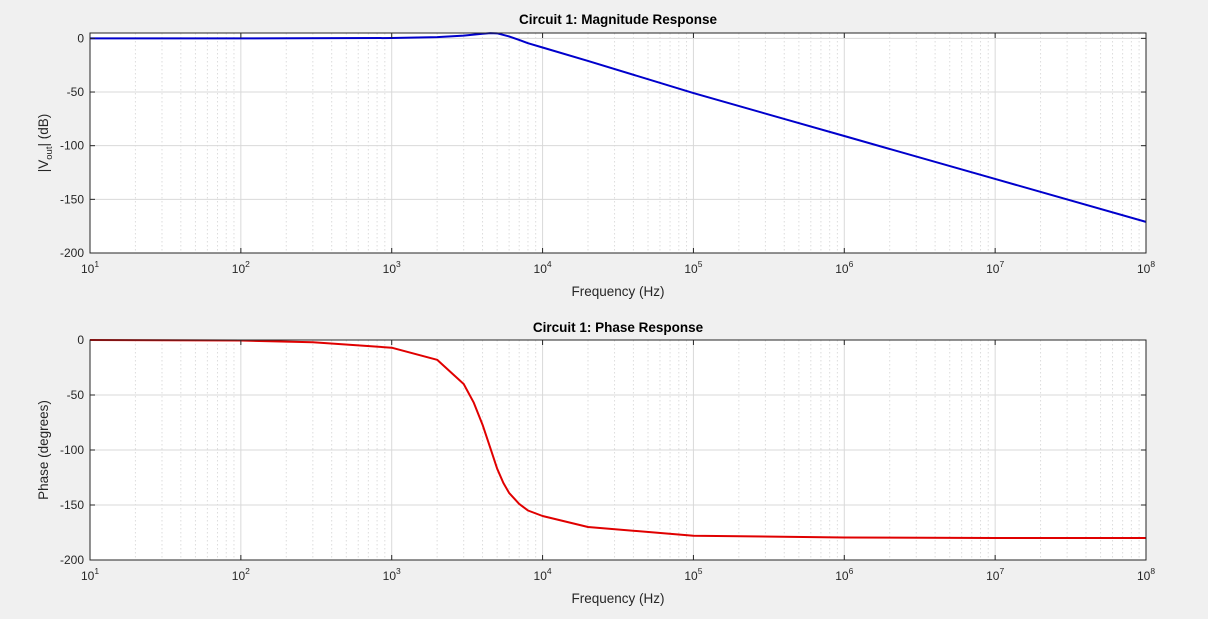 Image resolution: width=1208 pixels, height=619 pixels. What do you see at coordinates (76, 395) in the screenshot?
I see `phase-y-tick-label: -50` at bounding box center [76, 395].